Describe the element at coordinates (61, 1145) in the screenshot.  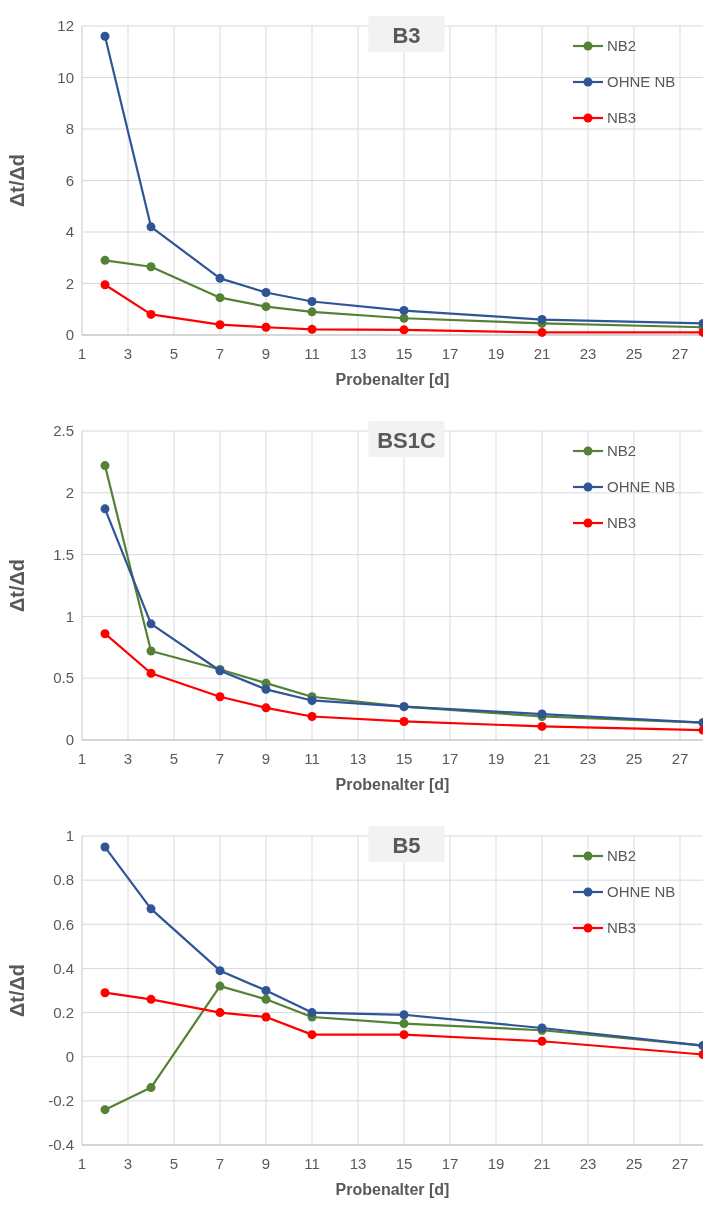
I see `y-tick-label: -0.4` at that location.